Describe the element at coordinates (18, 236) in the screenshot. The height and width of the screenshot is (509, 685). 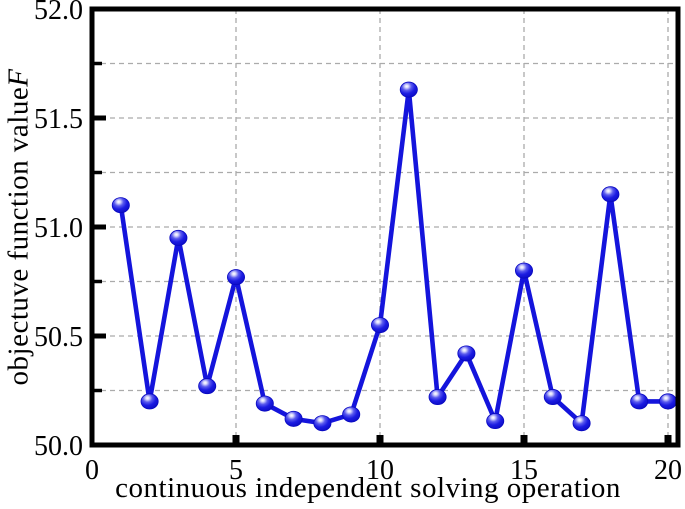
I see `y-axis-label-text: objectuve function value` at that location.